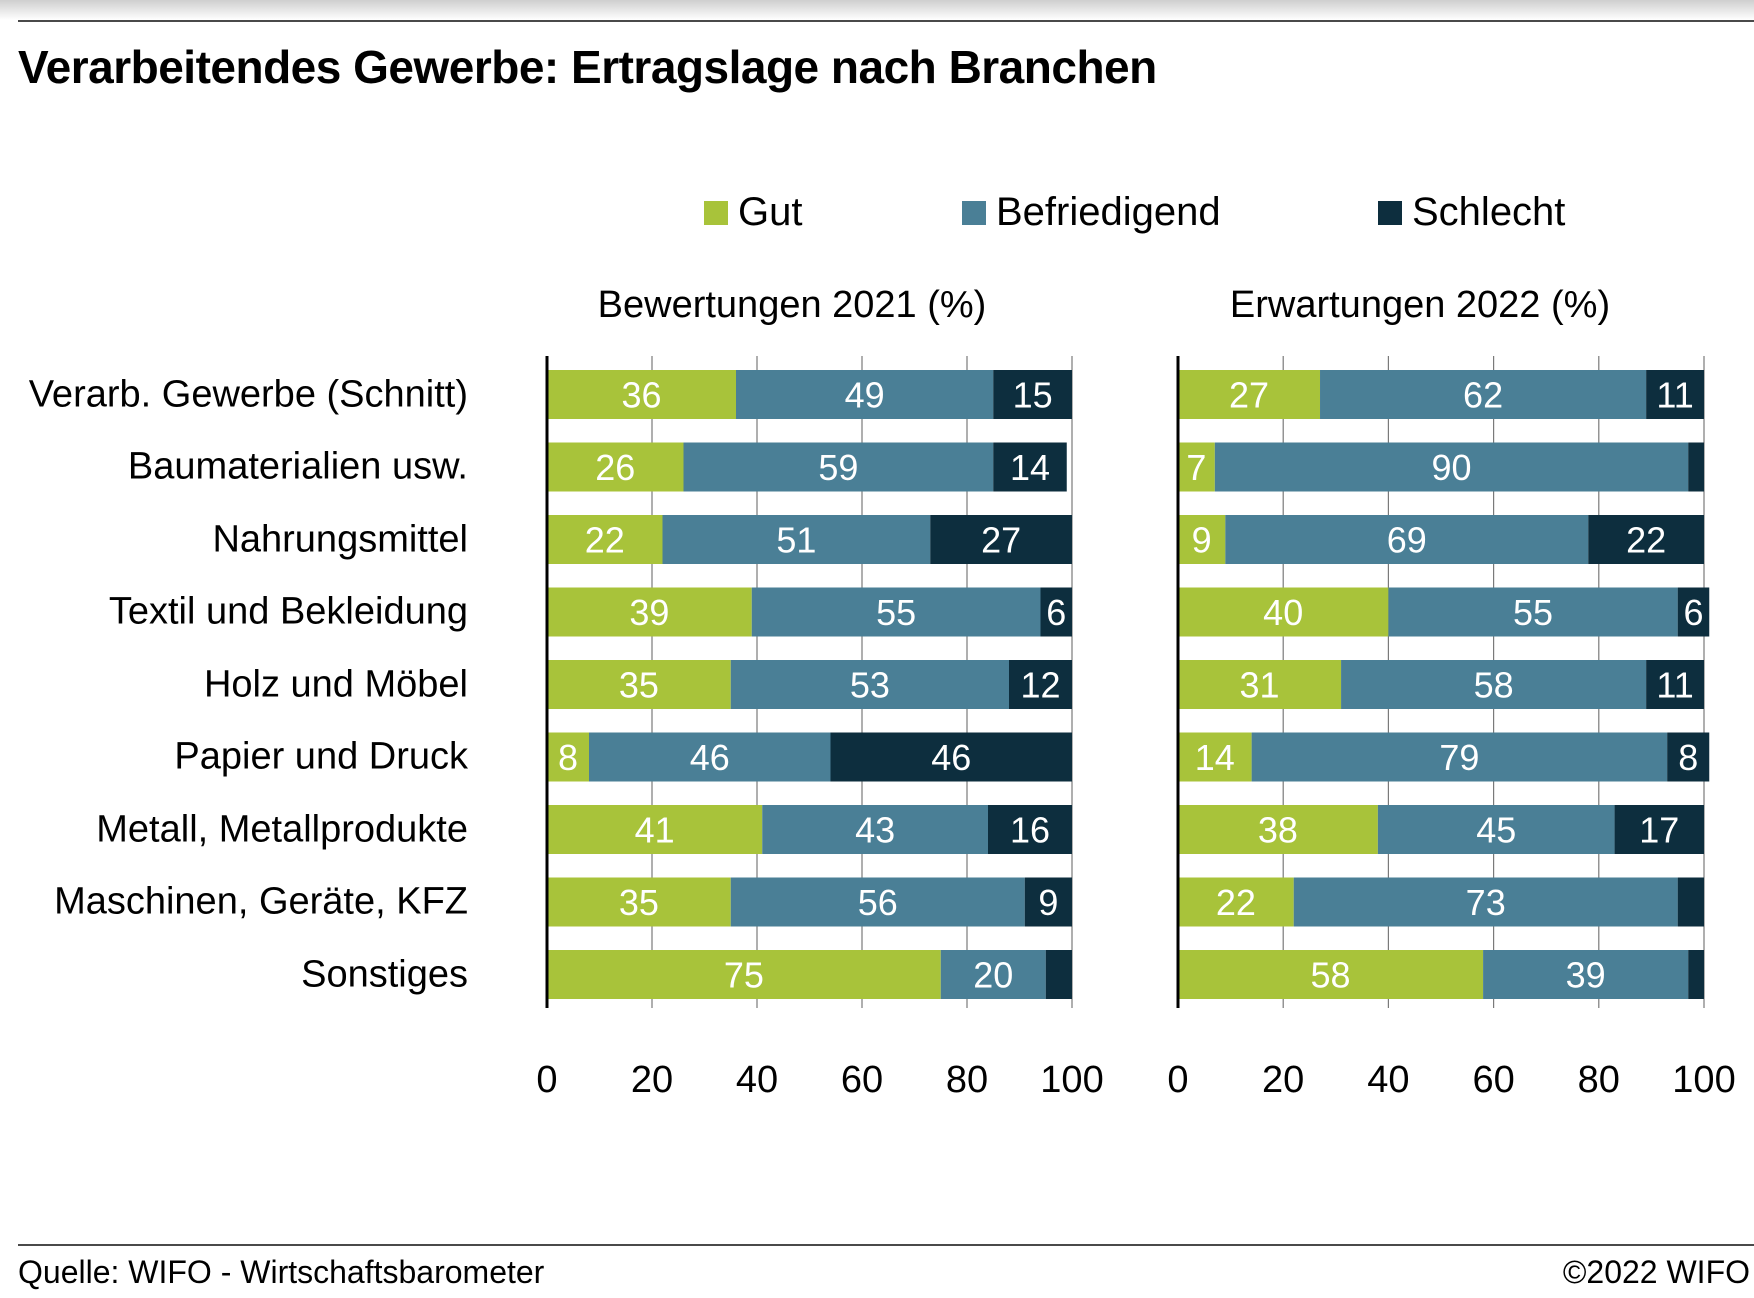 This screenshot has width=1754, height=1298. I want to click on legend-swatch-befriedigend, so click(974, 212).